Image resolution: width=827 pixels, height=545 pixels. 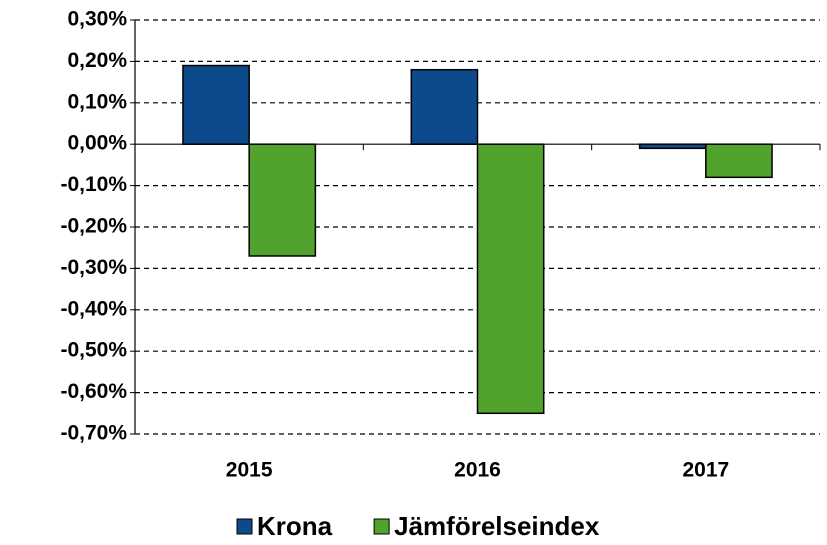 I want to click on x-tick-label: 2015, so click(x=249, y=470).